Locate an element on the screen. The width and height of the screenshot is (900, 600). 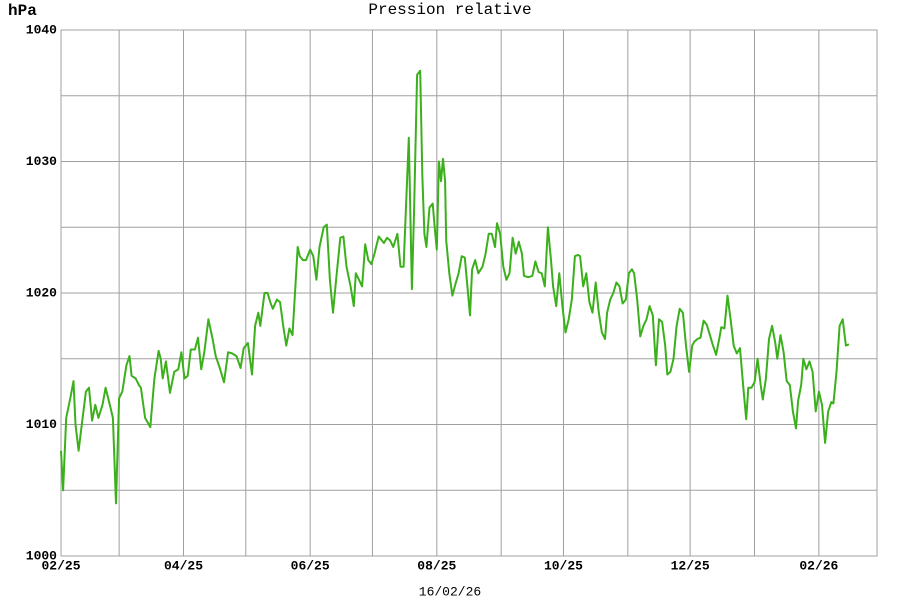
x-tick-label: 04/25 is located at coordinates (183, 565).